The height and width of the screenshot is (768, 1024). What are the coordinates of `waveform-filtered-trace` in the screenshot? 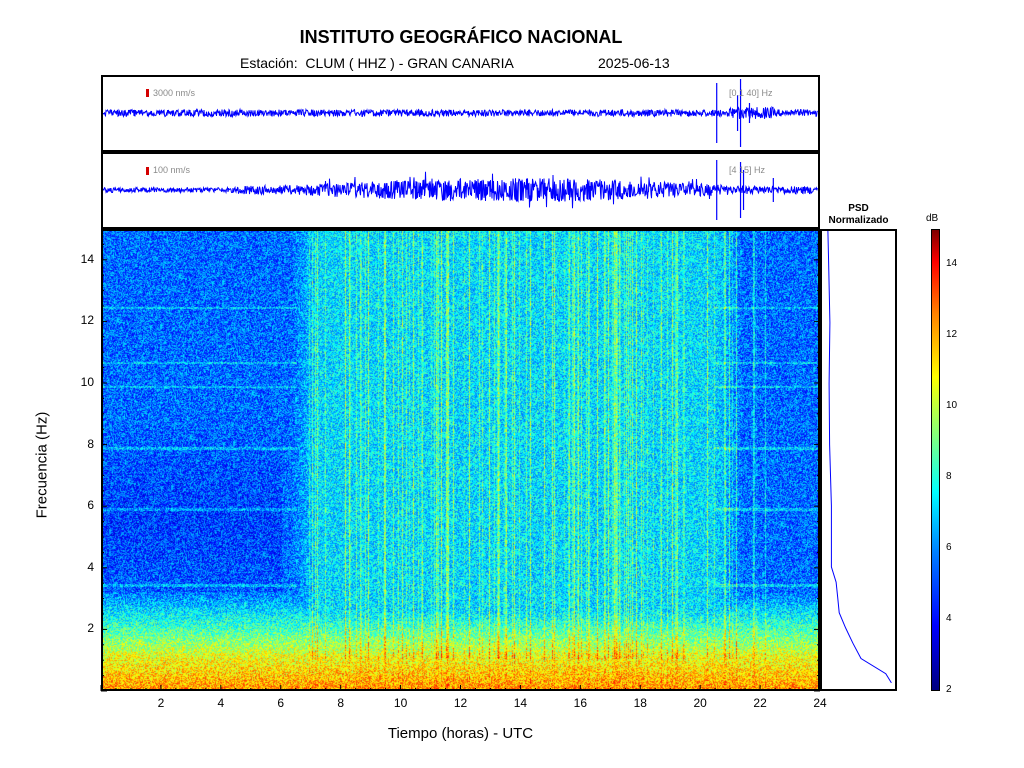 It's located at (460, 190).